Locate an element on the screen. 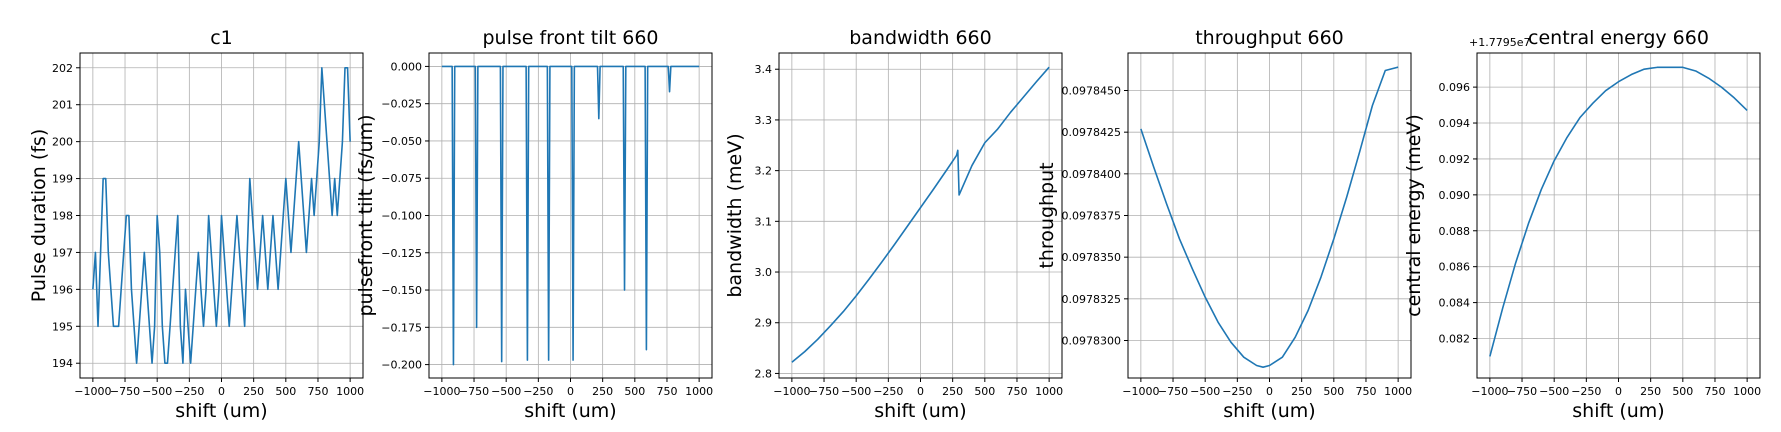 The image size is (1781, 432). y-tick-label: 0.094 is located at coordinates (1455, 123).